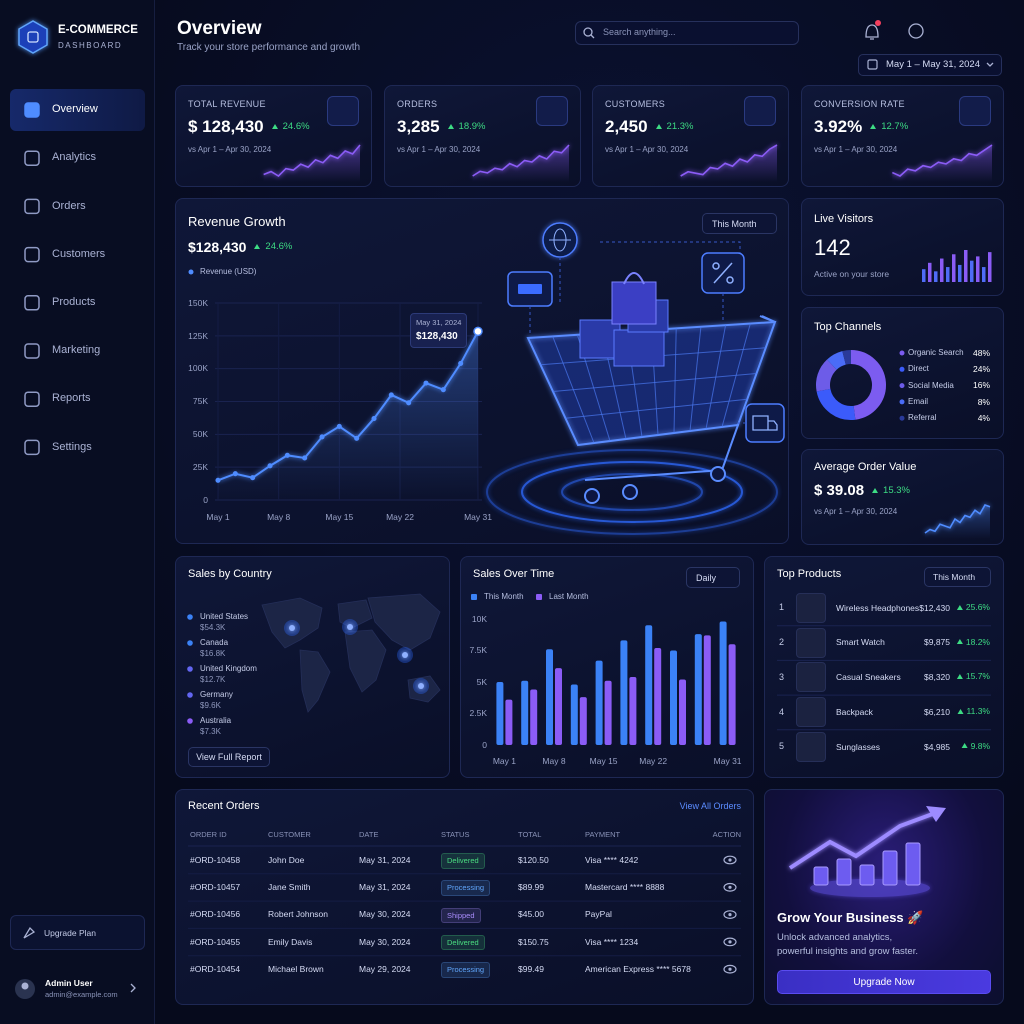 Image resolution: width=1024 pixels, height=1024 pixels. What do you see at coordinates (466, 970) in the screenshot?
I see `status-badge: Processing` at bounding box center [466, 970].